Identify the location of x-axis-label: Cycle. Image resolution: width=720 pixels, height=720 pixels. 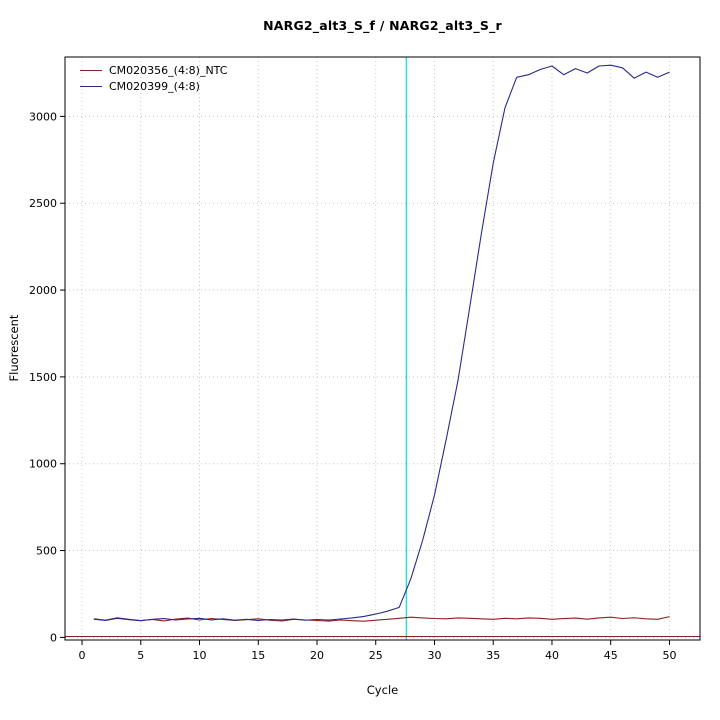
(382, 690).